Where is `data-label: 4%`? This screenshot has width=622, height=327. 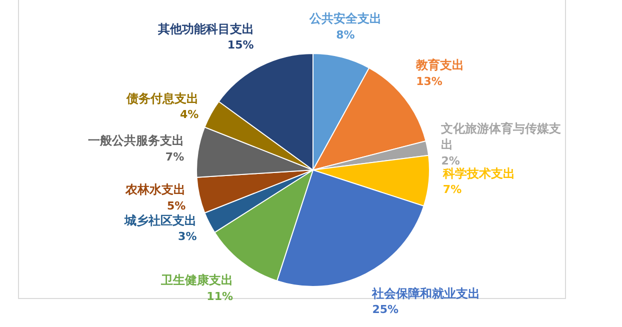 data-label: 4% is located at coordinates (189, 114).